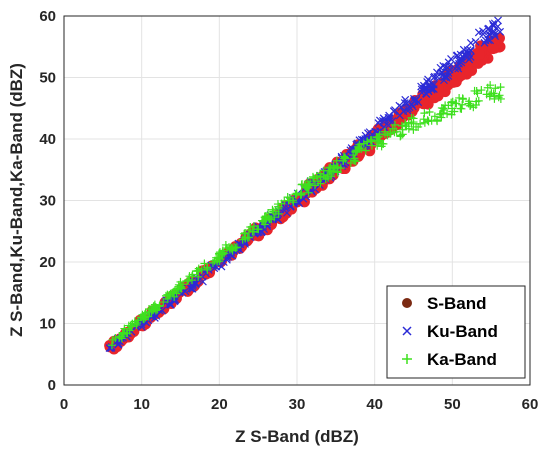  Describe the element at coordinates (452, 404) in the screenshot. I see `x-tick-label: 50` at that location.